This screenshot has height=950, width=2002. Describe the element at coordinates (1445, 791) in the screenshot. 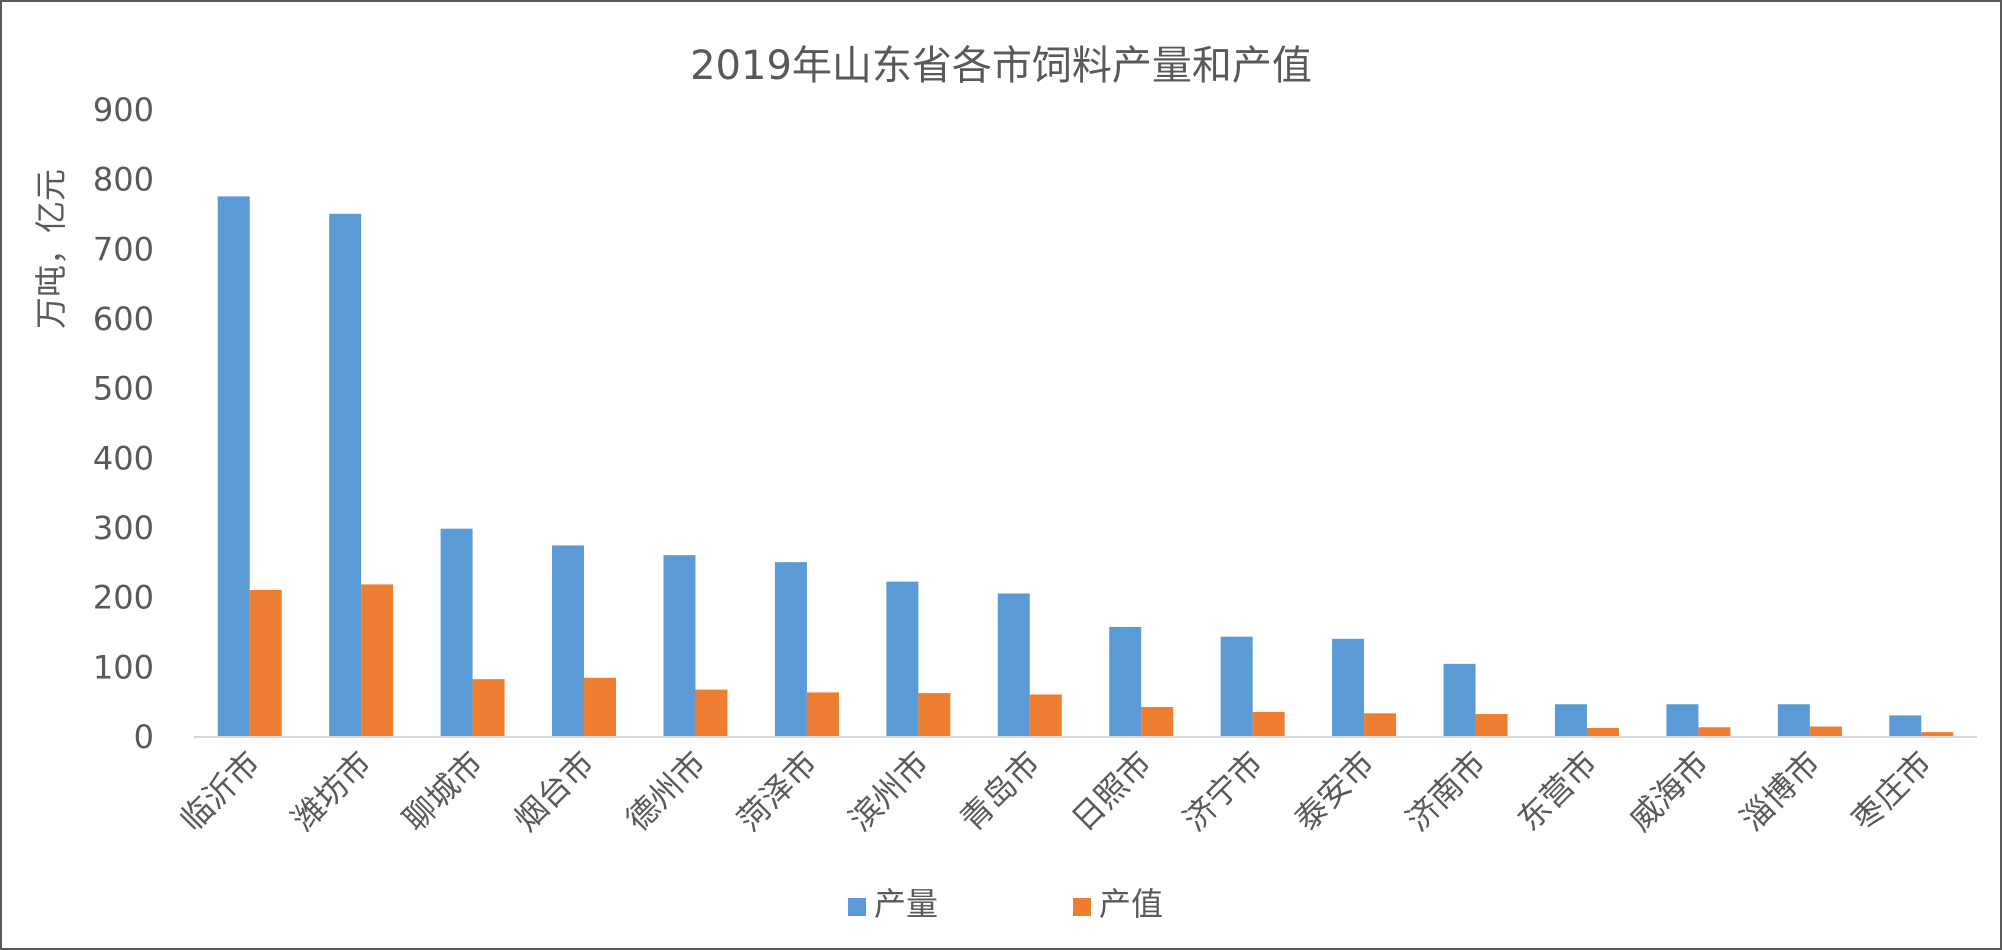

I see `x-category-label: 济南市` at that location.